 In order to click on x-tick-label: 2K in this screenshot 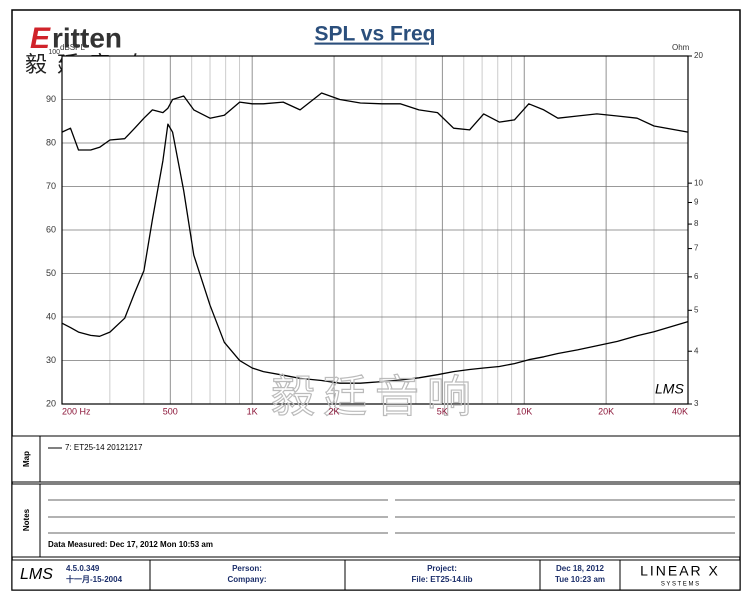, I will do `click(334, 411)`.